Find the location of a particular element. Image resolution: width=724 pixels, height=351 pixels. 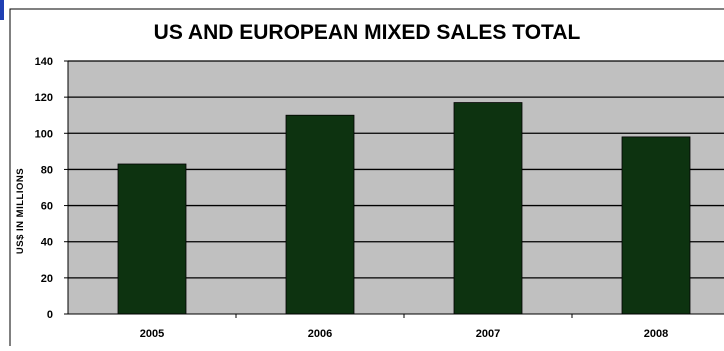

bar-2005 is located at coordinates (152, 239).